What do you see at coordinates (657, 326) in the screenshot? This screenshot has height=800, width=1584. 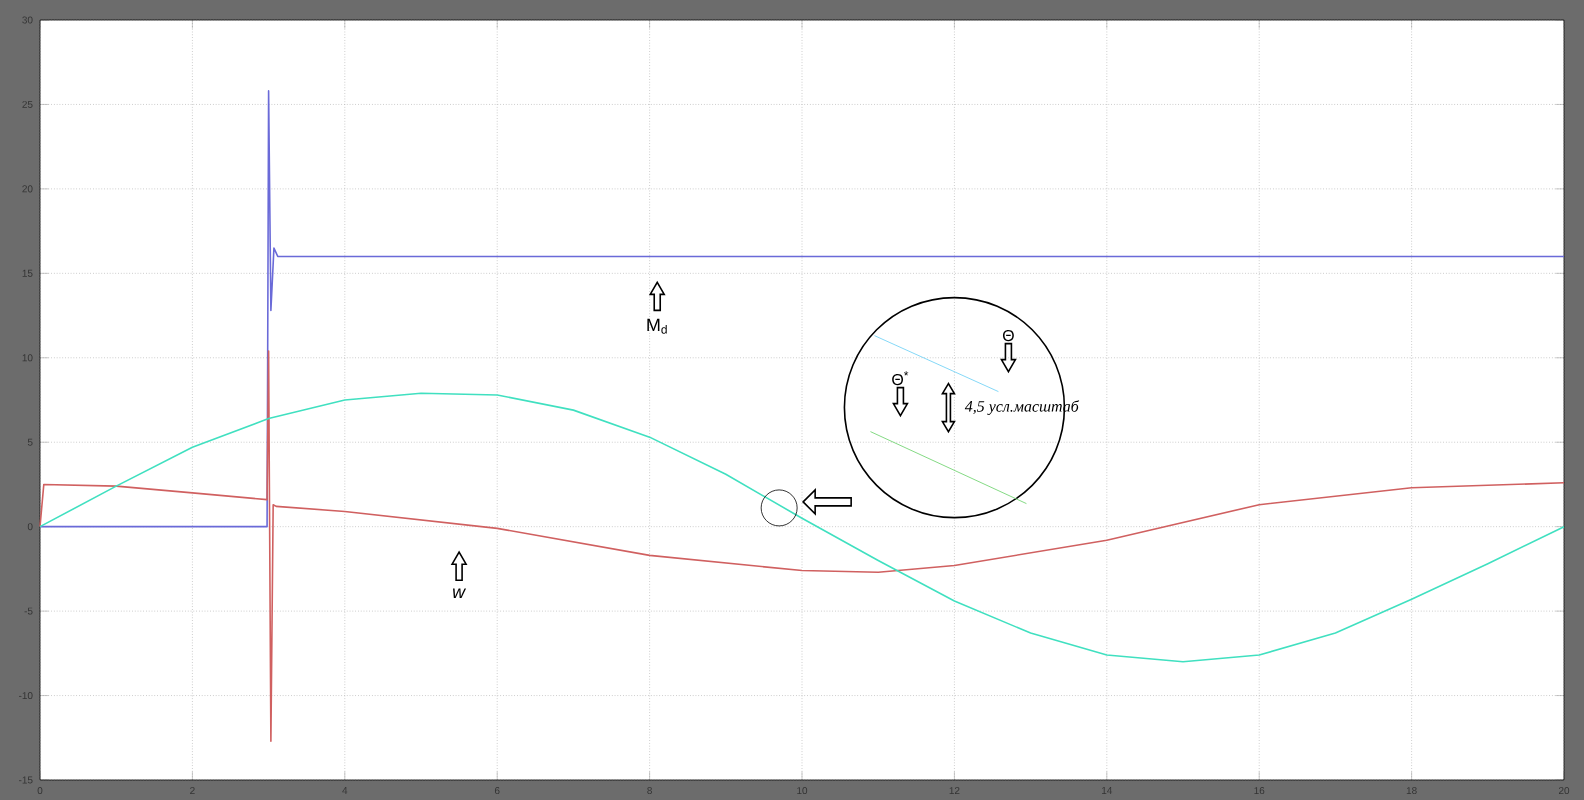 I see `annotation: M$_{d}$` at bounding box center [657, 326].